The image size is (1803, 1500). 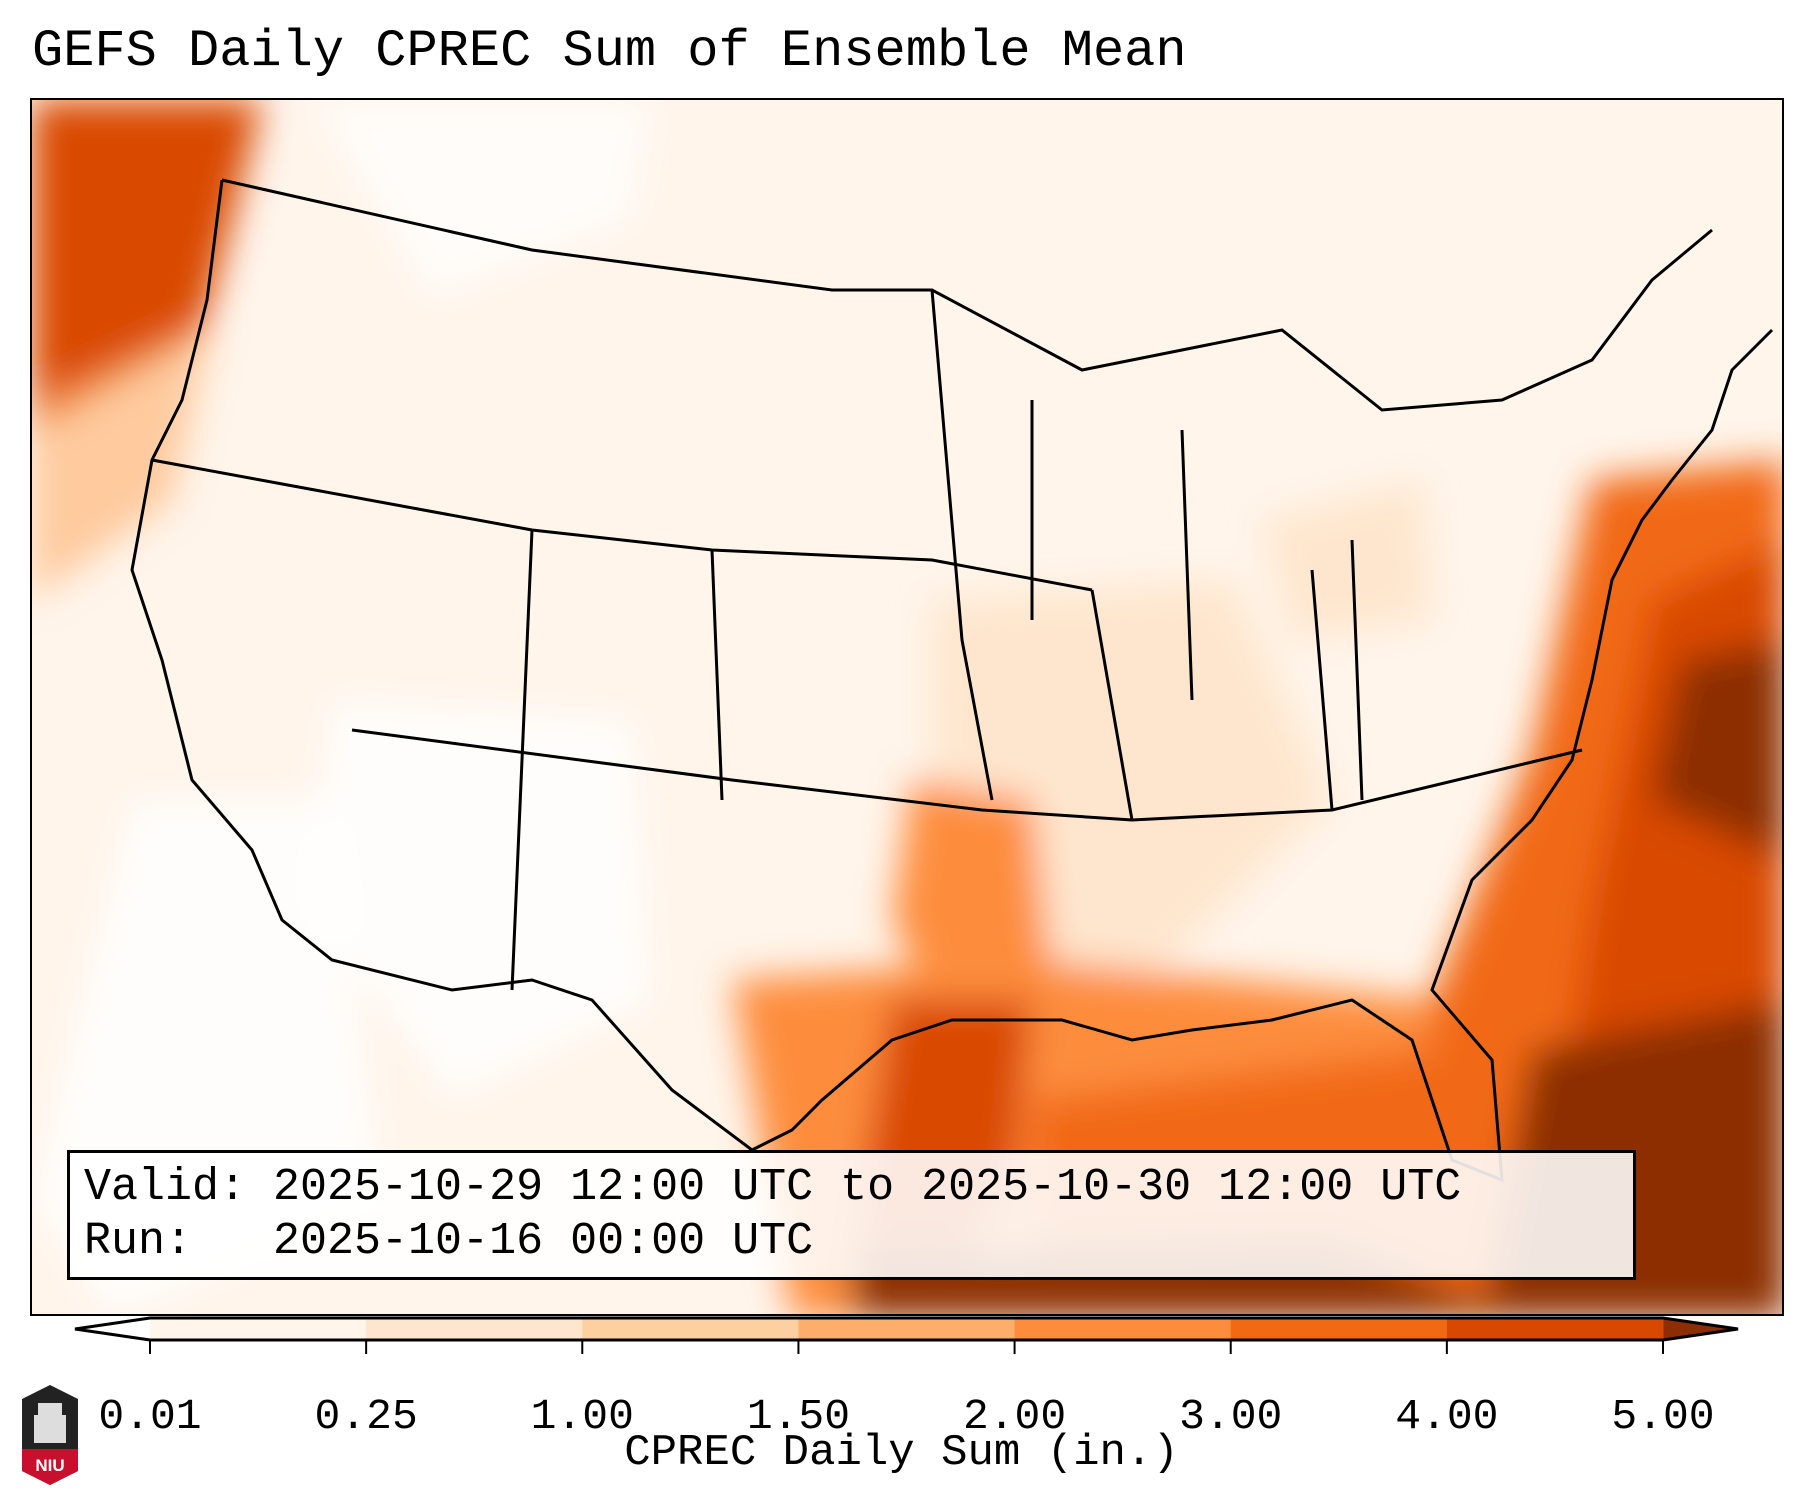 I want to click on niu-logo: NIU, so click(x=50, y=1435).